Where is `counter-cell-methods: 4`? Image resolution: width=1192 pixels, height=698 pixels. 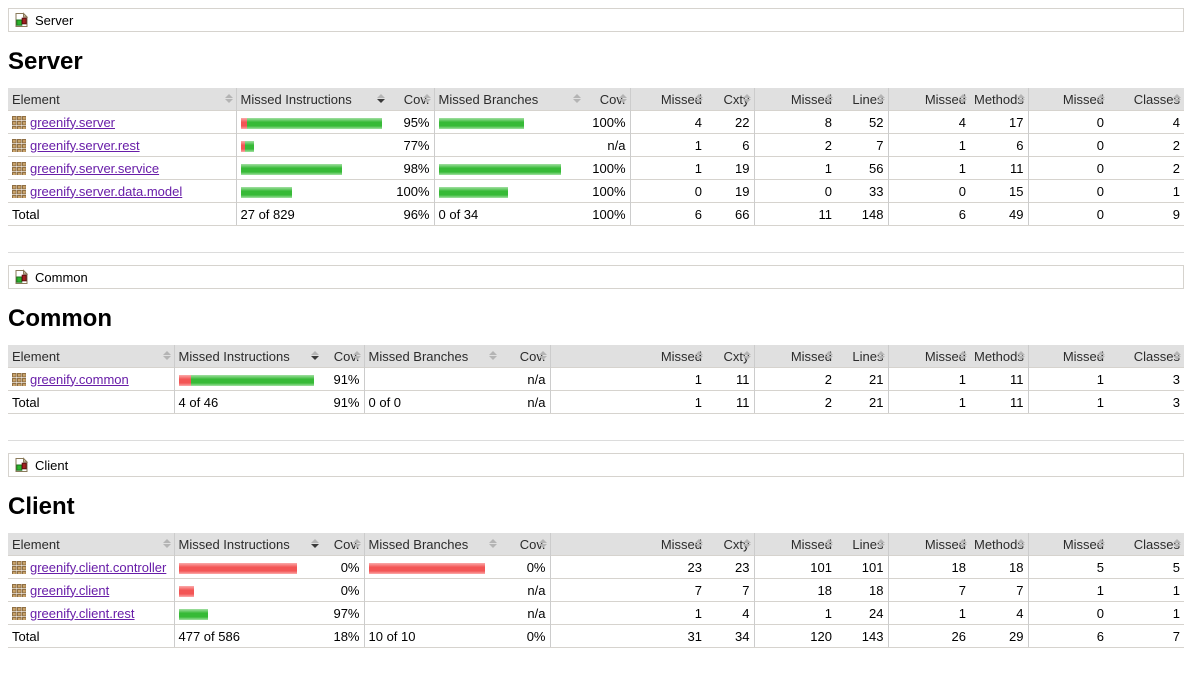
counter-cell-methods: 4 is located at coordinates (999, 613).